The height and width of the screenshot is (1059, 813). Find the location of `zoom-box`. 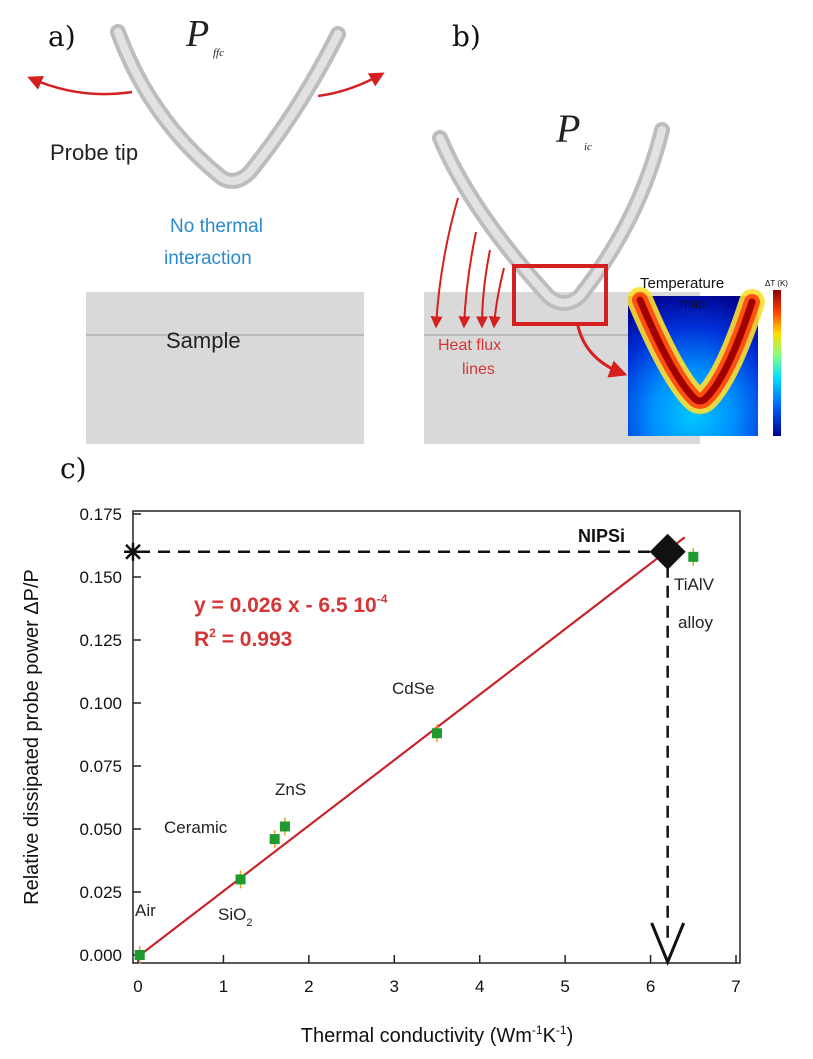

zoom-box is located at coordinates (560, 295).